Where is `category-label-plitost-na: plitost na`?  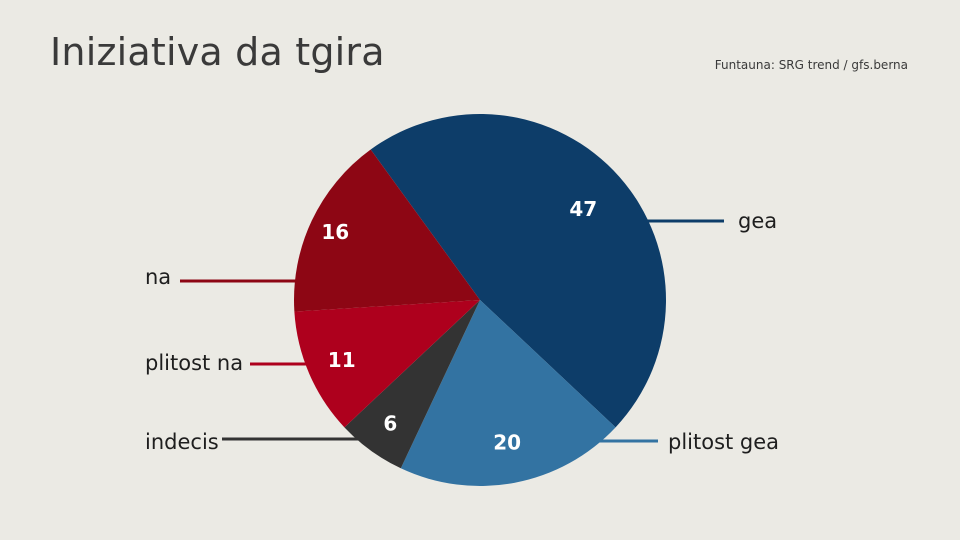 category-label-plitost-na: plitost na is located at coordinates (194, 363).